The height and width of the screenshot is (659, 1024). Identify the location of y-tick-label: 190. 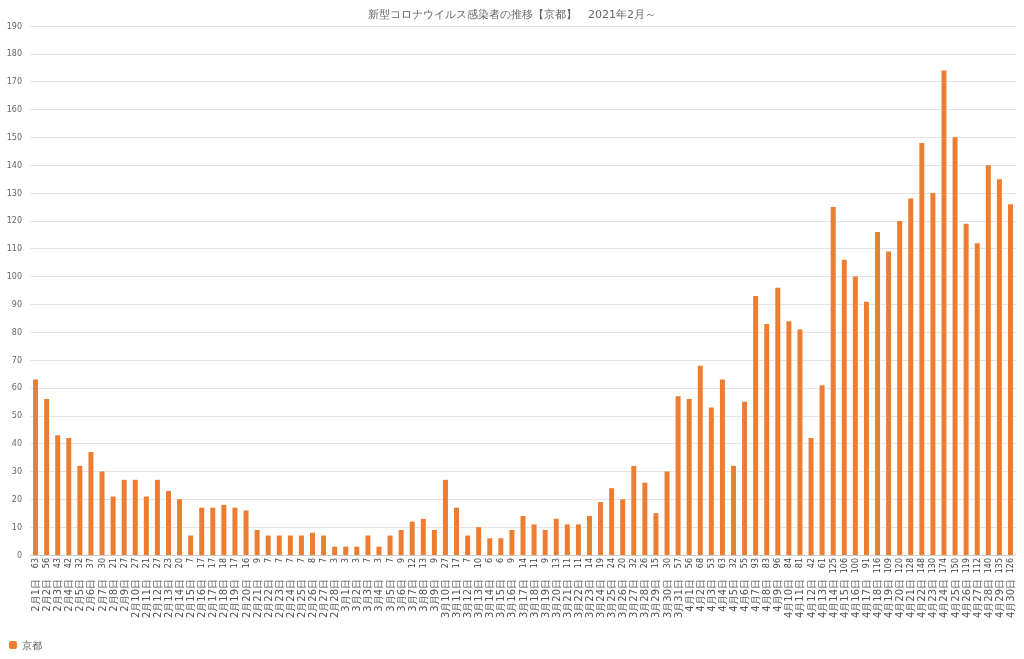
(14, 26).